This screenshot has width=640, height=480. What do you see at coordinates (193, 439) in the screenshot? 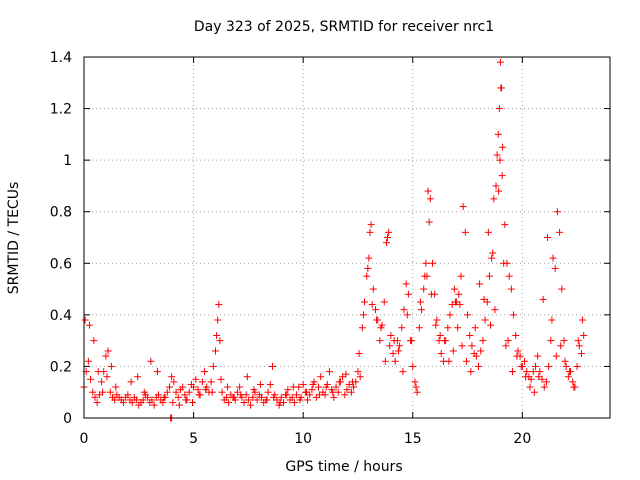
I see `x-tick-label: 5` at bounding box center [193, 439].